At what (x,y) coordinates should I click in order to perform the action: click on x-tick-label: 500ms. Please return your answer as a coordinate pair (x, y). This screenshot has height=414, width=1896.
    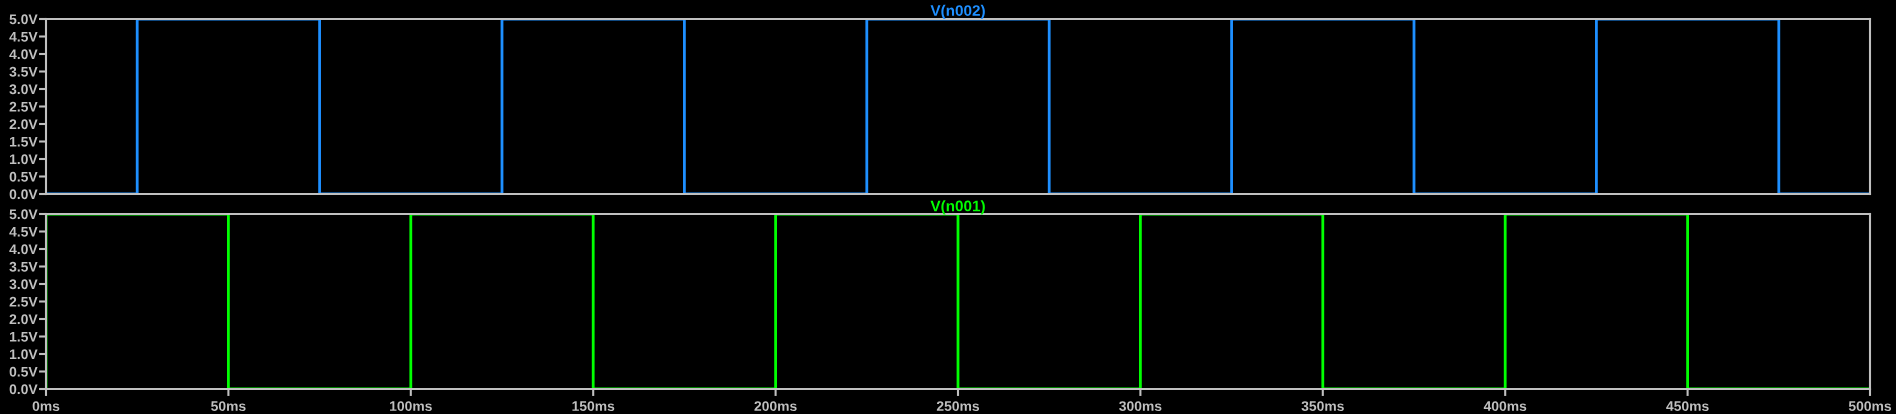
    Looking at the image, I should click on (1870, 406).